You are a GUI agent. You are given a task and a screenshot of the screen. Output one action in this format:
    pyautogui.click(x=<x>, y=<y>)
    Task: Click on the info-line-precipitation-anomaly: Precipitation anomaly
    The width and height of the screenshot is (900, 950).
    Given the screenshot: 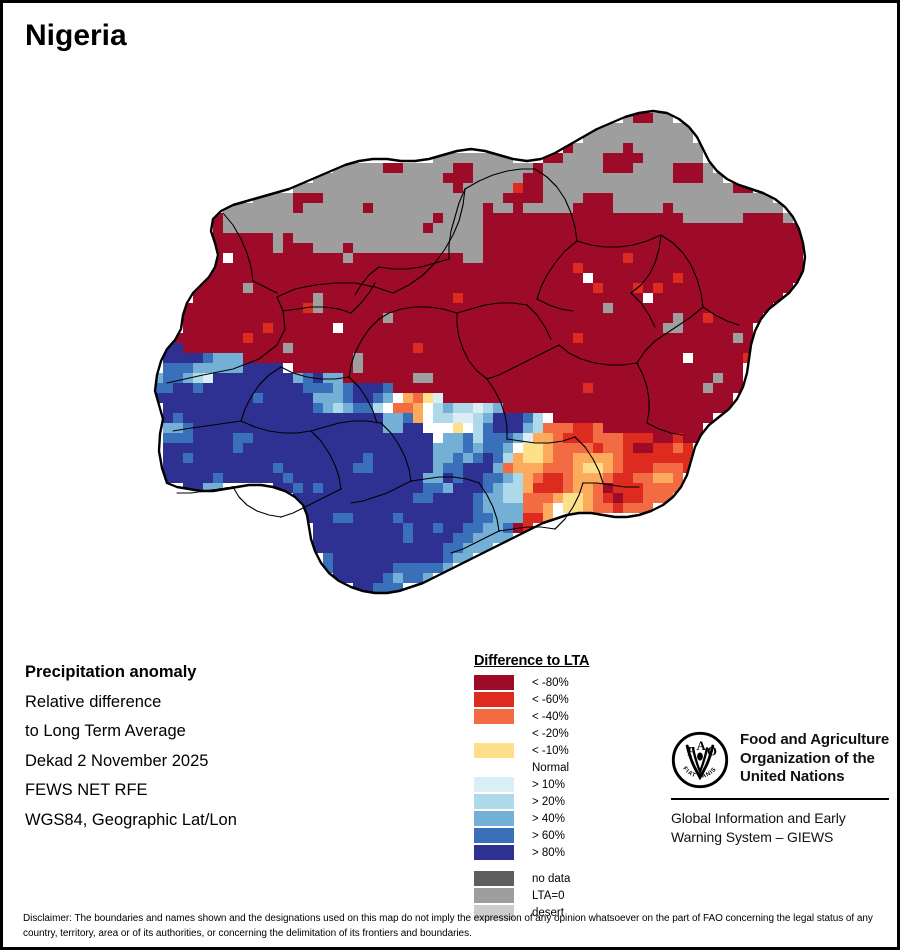 What is the action you would take?
    pyautogui.click(x=111, y=672)
    